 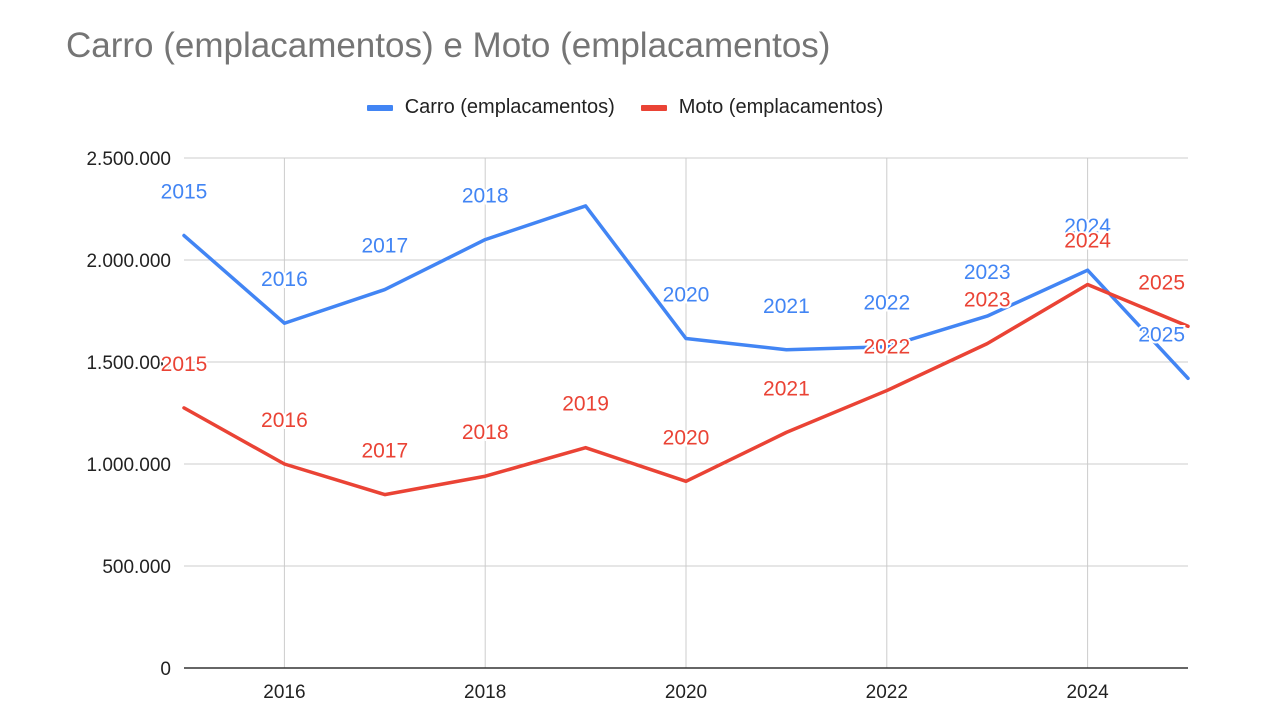 What do you see at coordinates (887, 692) in the screenshot?
I see `x-tick-label: 2022` at bounding box center [887, 692].